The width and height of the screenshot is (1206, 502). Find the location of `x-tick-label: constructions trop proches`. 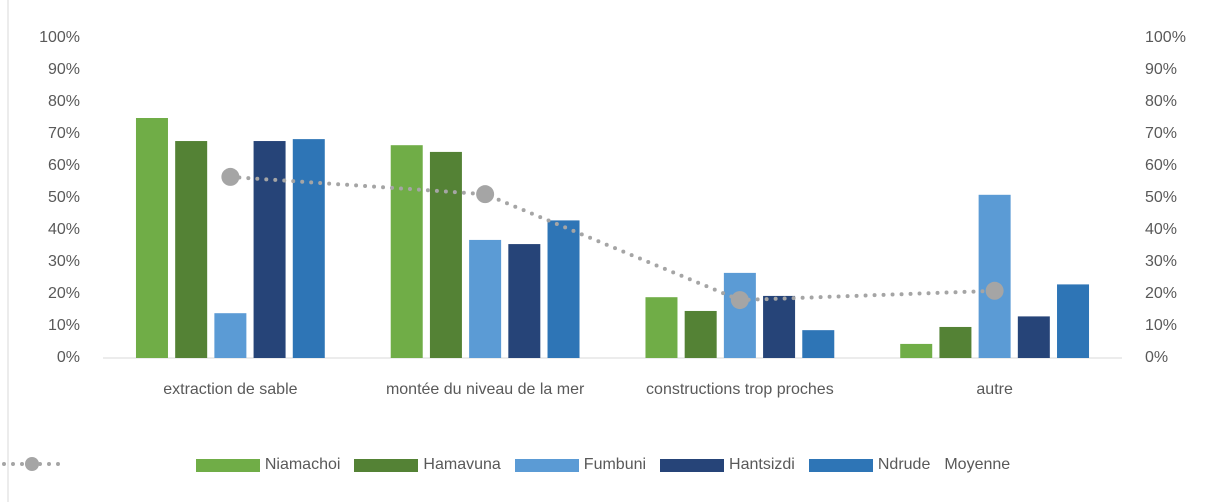

x-tick-label: constructions trop proches is located at coordinates (740, 389).